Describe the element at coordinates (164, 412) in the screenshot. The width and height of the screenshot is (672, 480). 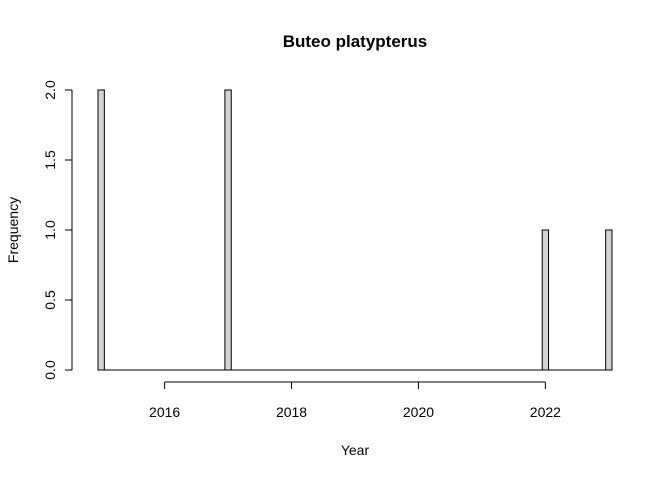
I see `x-tick-label: 2016` at that location.